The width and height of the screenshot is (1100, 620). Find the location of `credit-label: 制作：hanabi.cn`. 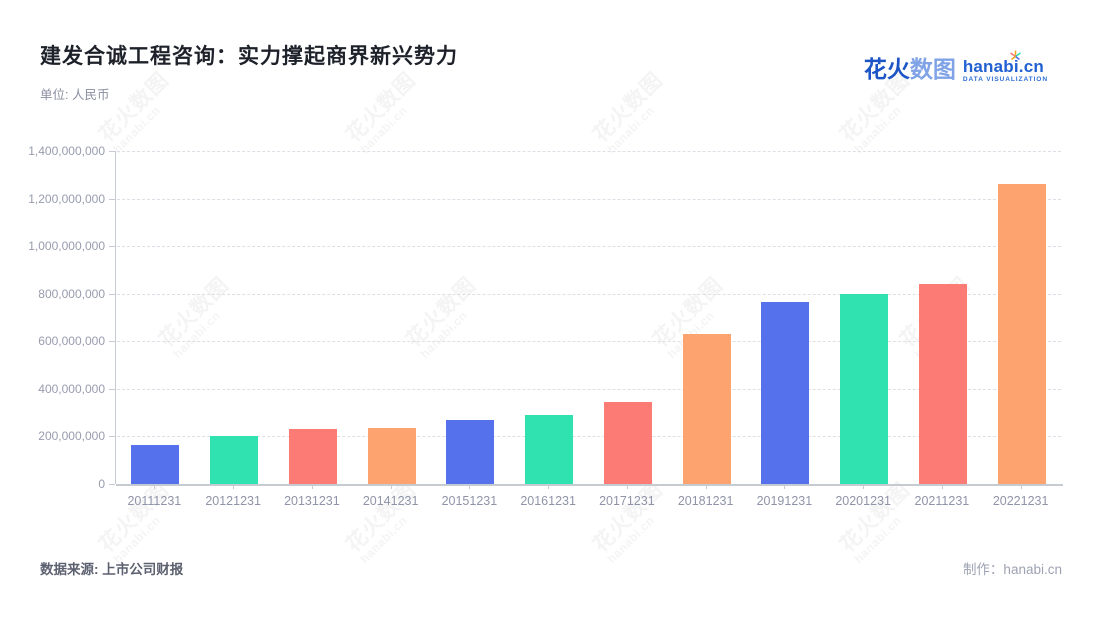

credit-label: 制作：hanabi.cn is located at coordinates (1012, 569).